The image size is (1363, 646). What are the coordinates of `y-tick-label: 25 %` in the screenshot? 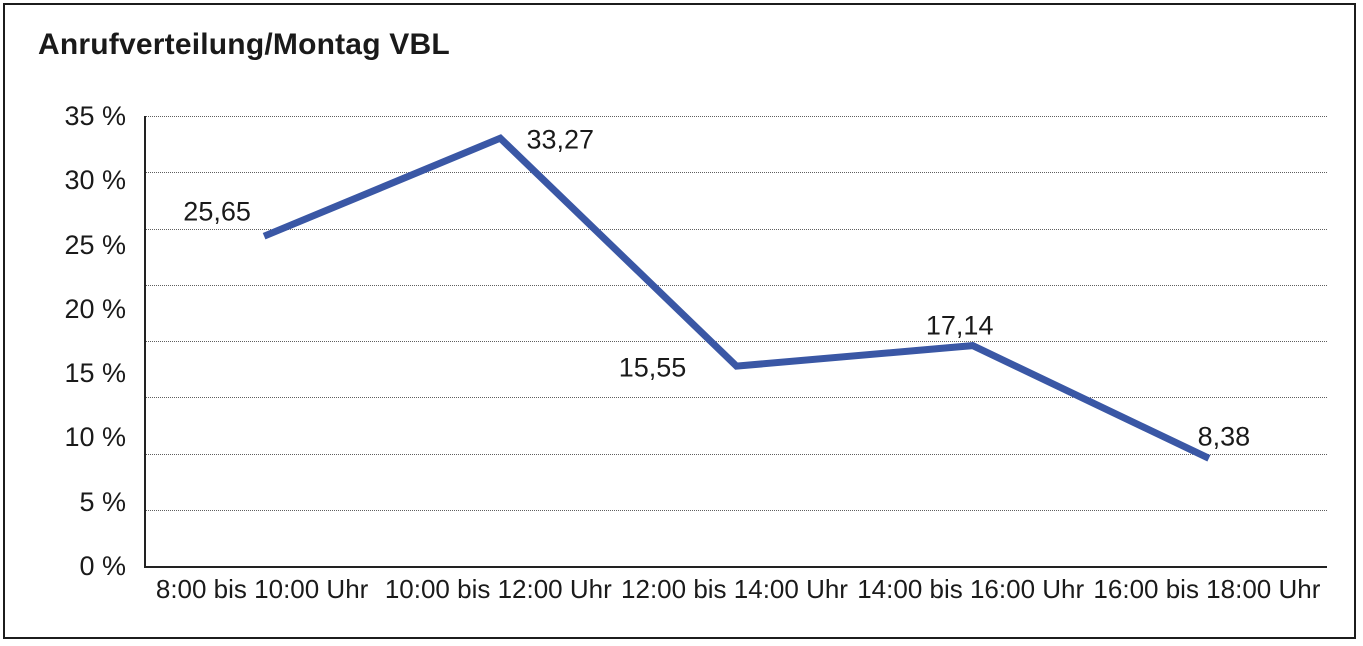 It's located at (95, 244).